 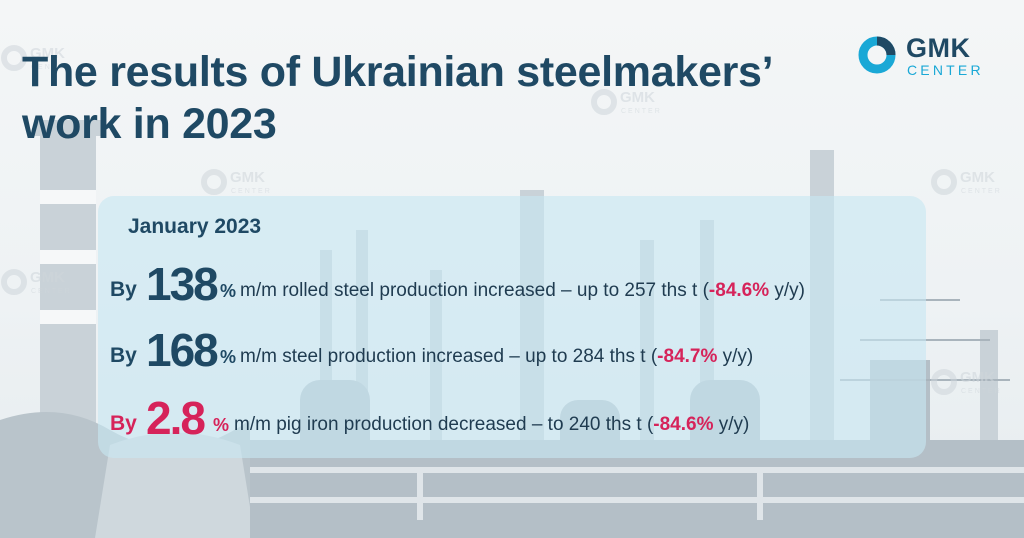 I want to click on row-value: 168, so click(x=182, y=350).